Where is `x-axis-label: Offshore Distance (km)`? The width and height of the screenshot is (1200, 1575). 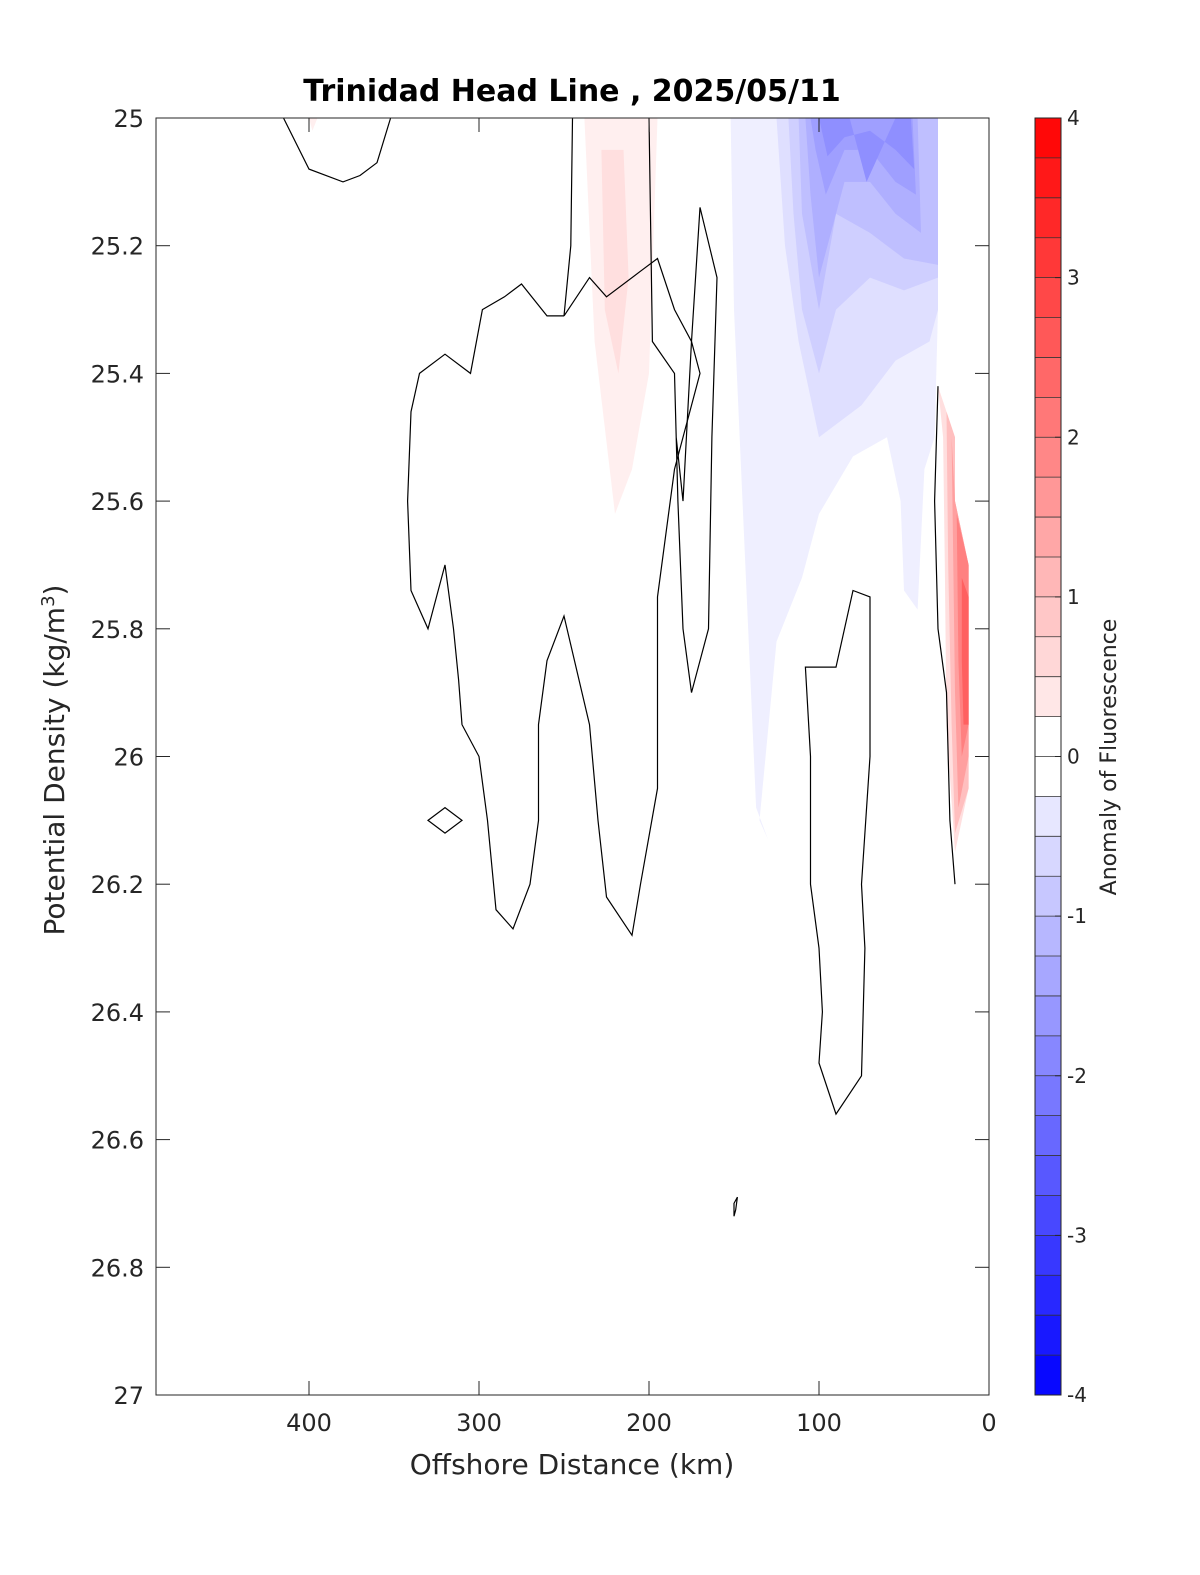 x-axis-label: Offshore Distance (km) is located at coordinates (572, 1464).